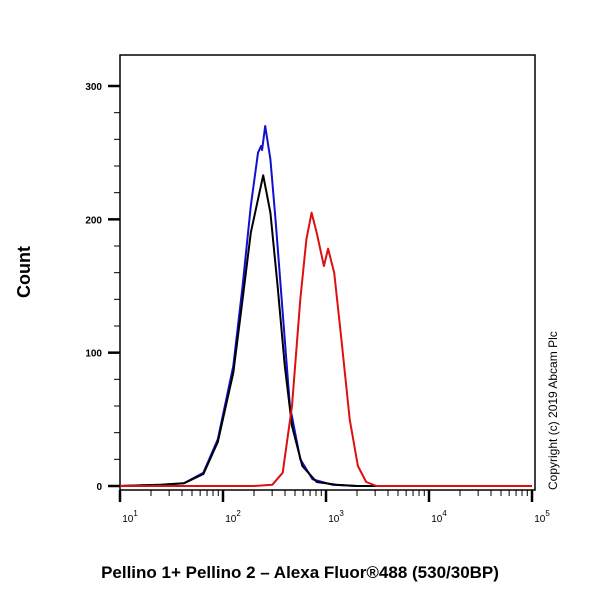 The height and width of the screenshot is (600, 600). Describe the element at coordinates (336, 517) in the screenshot. I see `x-tick-label: 10³` at that location.